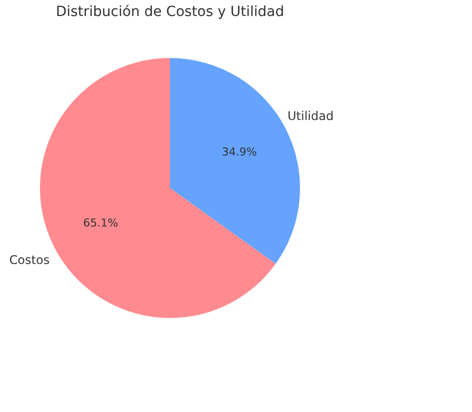 This screenshot has width=472, height=412. Describe the element at coordinates (100, 223) in the screenshot. I see `data-label: 65.1%` at that location.